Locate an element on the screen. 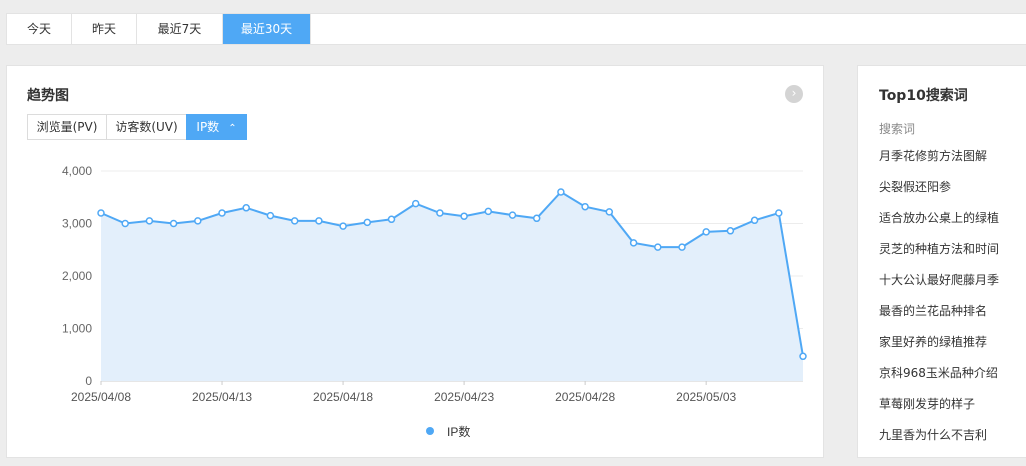 The image size is (1026, 466). keyword-item: 家里好养的绿植推荐 is located at coordinates (933, 342).